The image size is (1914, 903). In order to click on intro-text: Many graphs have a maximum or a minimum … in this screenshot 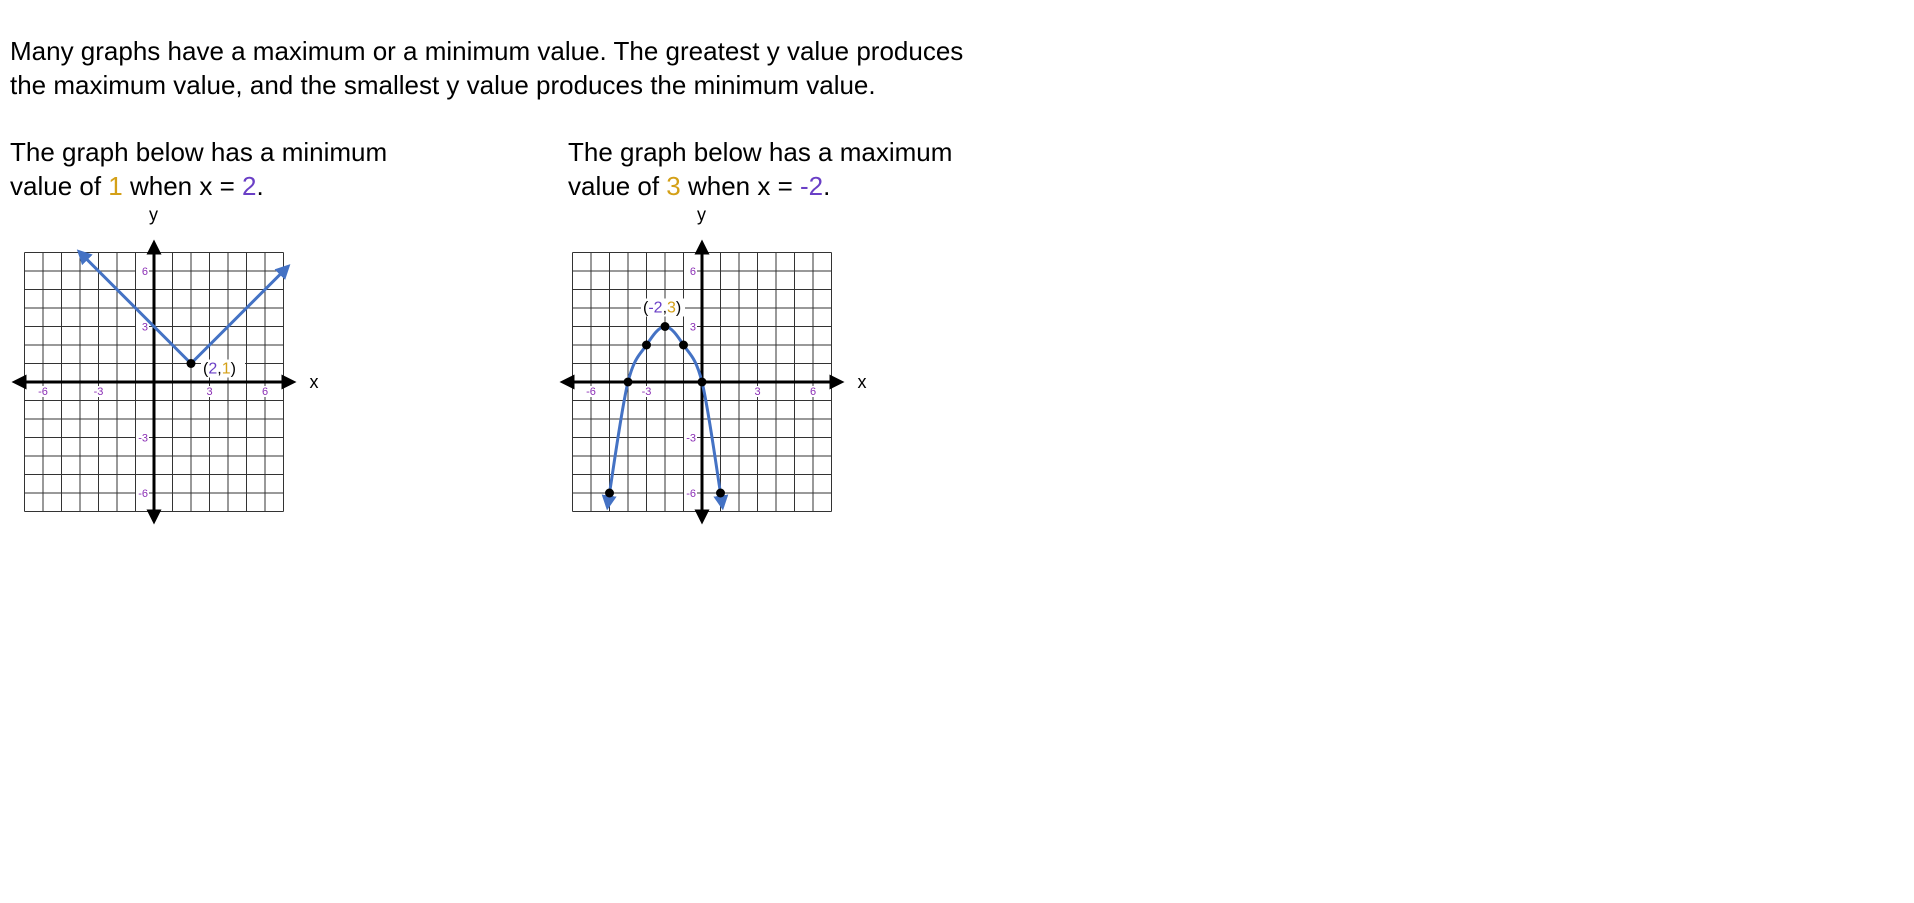, I will do `click(560, 68)`.